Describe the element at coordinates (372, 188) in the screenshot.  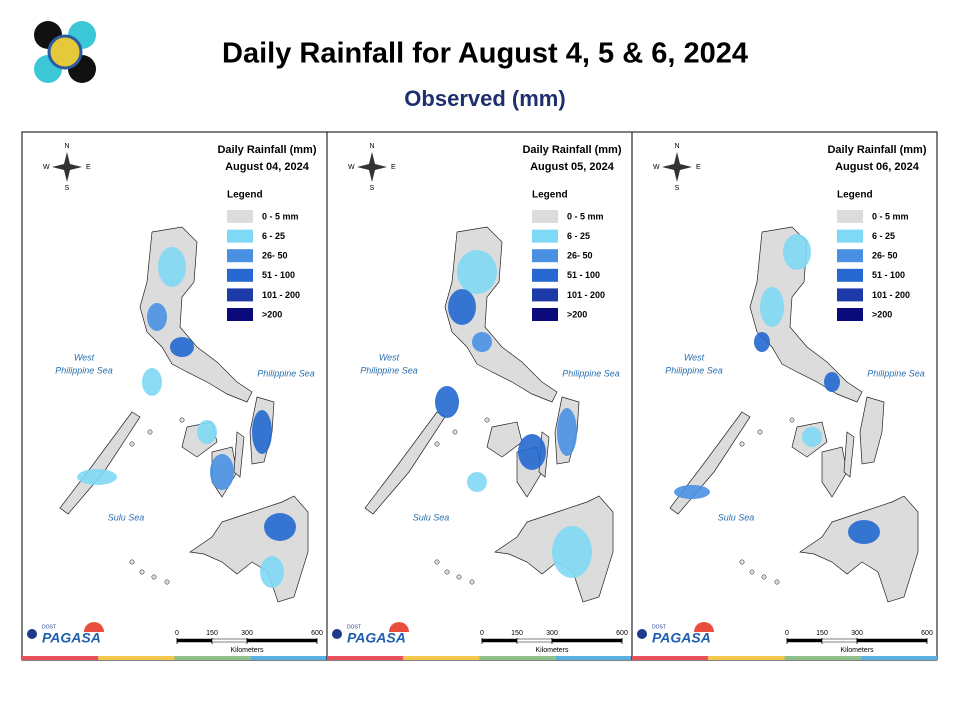
I see `compass-s: S` at that location.